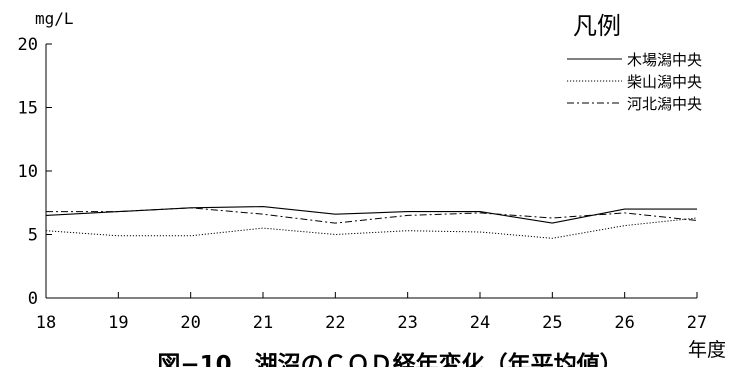 The width and height of the screenshot is (747, 367). What do you see at coordinates (597, 26) in the screenshot?
I see `legend-title: 凡例` at bounding box center [597, 26].